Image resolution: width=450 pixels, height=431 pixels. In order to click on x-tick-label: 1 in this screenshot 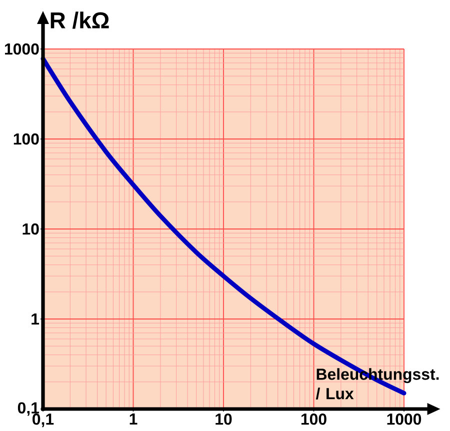, I will do `click(134, 419)`.